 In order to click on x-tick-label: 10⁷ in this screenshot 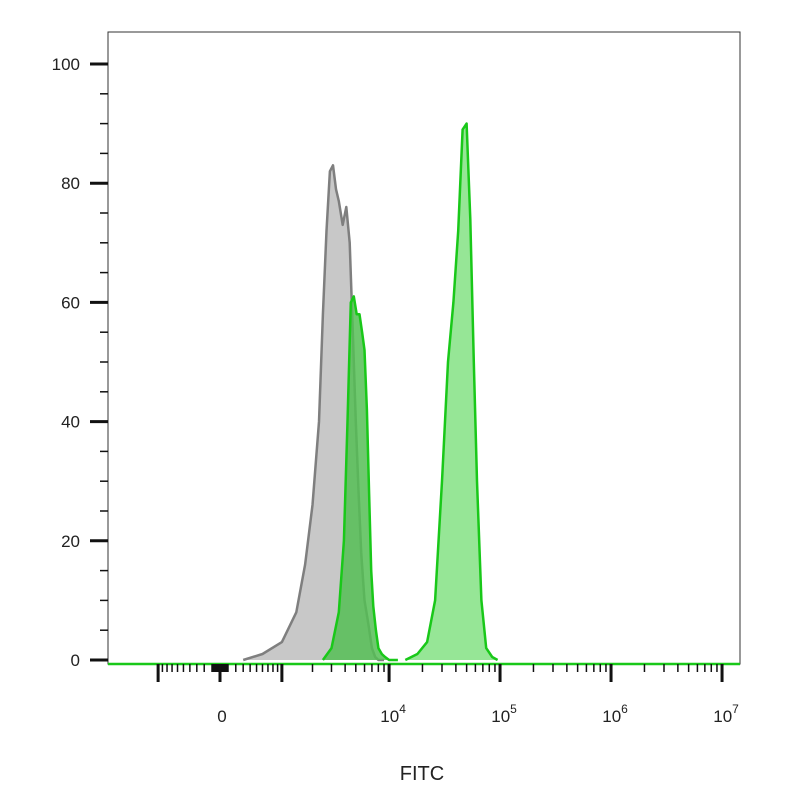, I will do `click(726, 714)`.